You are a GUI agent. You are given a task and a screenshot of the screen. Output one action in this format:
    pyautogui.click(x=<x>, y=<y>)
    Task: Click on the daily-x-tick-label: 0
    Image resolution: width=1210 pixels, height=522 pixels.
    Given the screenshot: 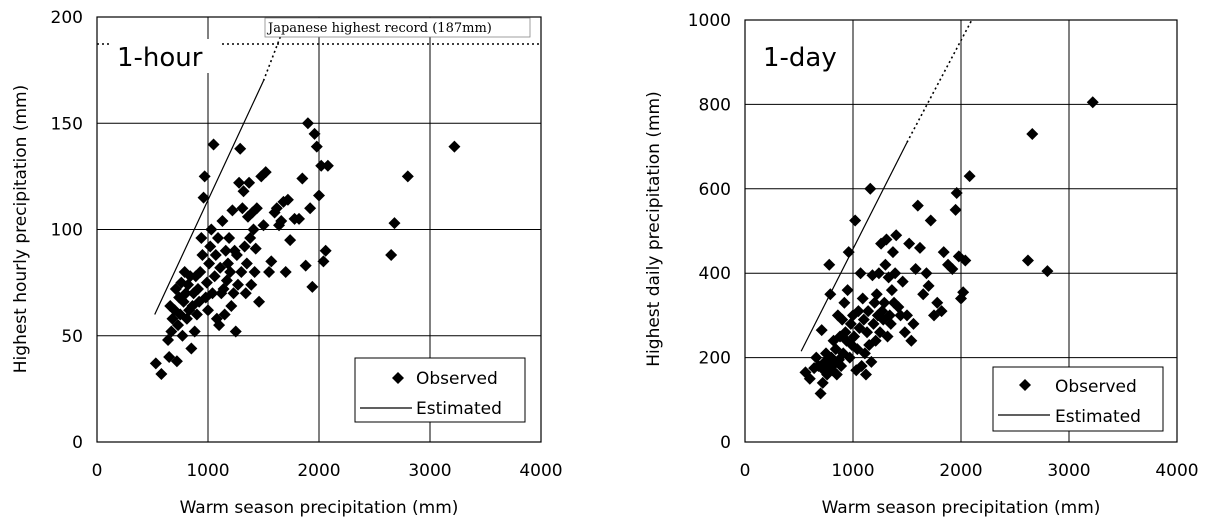 What is the action you would take?
    pyautogui.click(x=745, y=471)
    